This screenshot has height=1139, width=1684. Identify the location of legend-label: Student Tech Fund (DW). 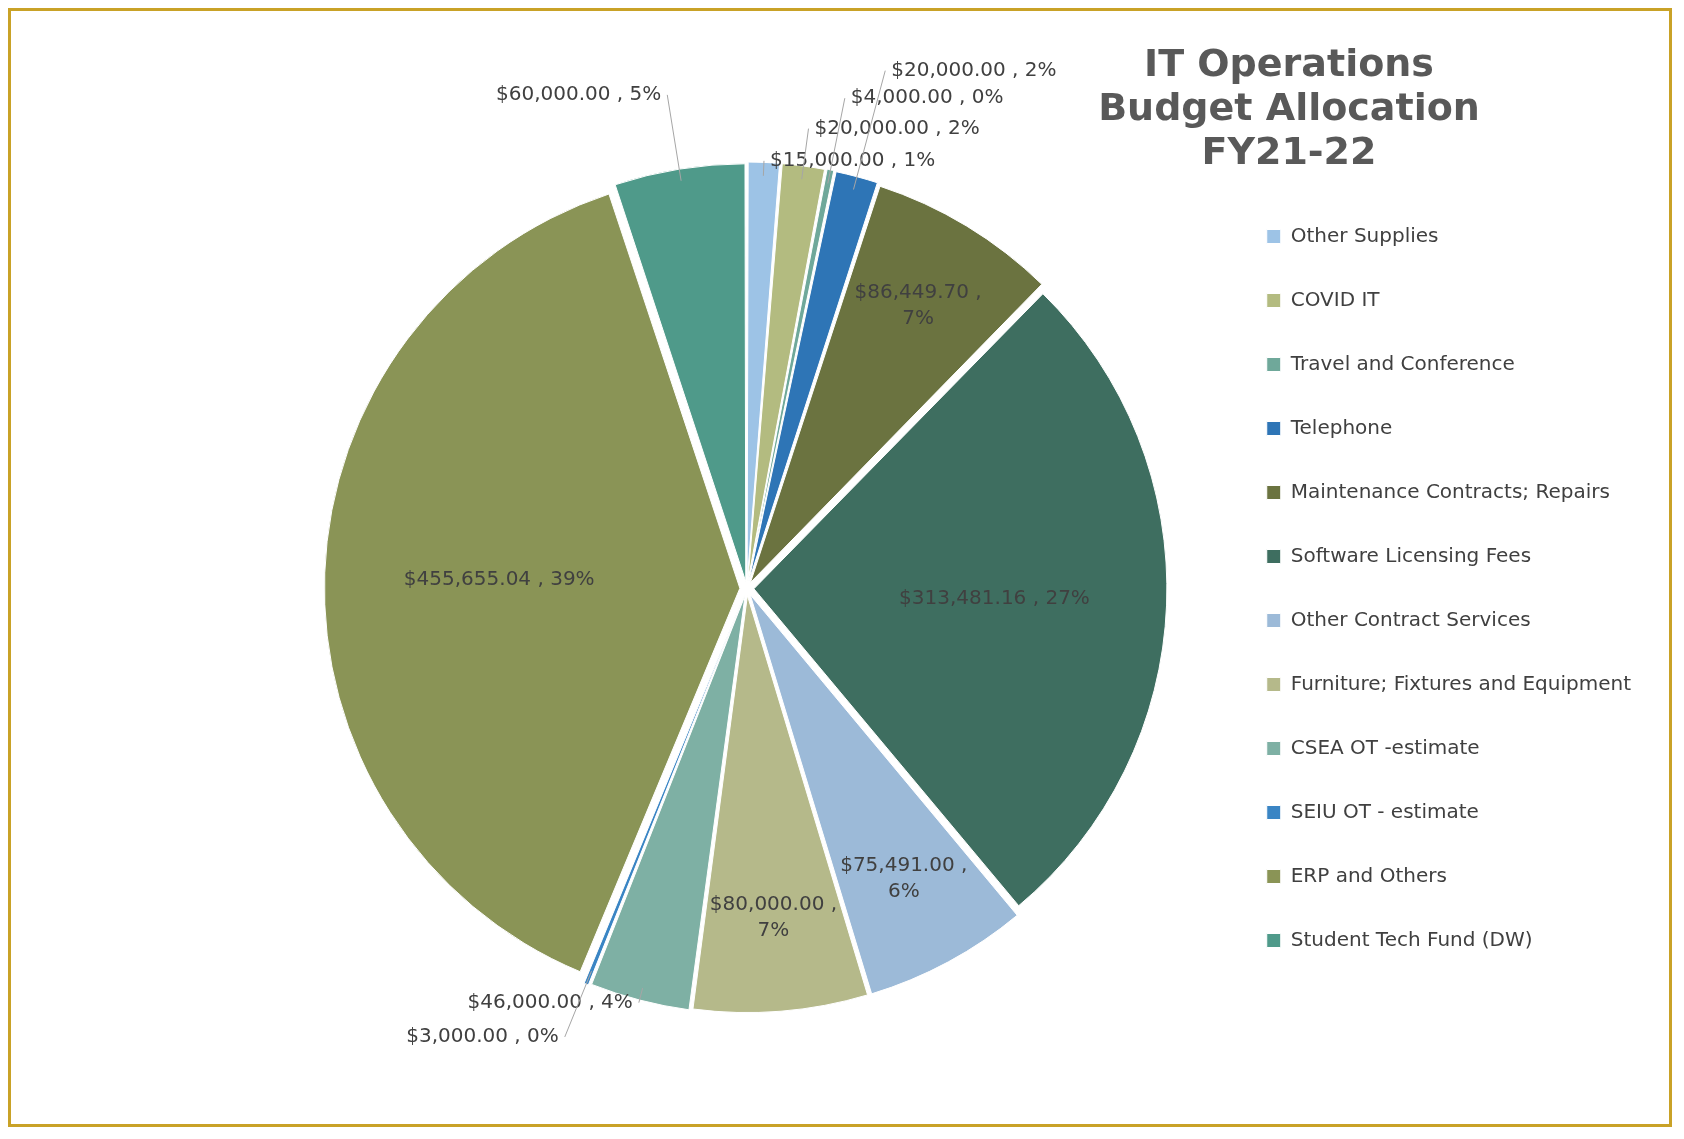
(1411, 938).